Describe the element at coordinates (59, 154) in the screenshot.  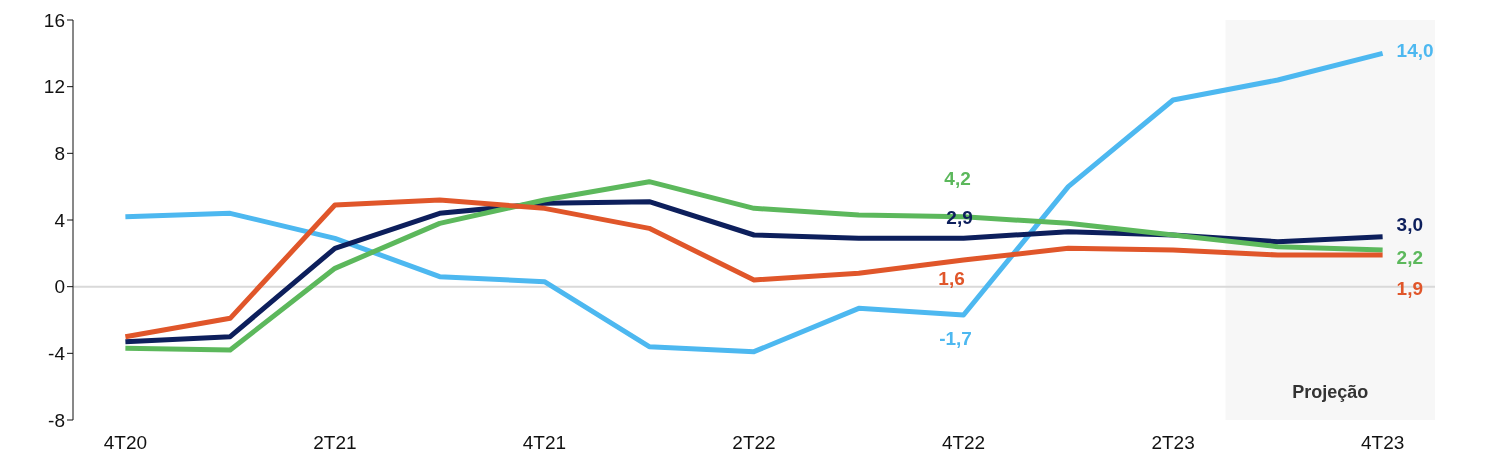
I see `y-tick-label: 8` at that location.